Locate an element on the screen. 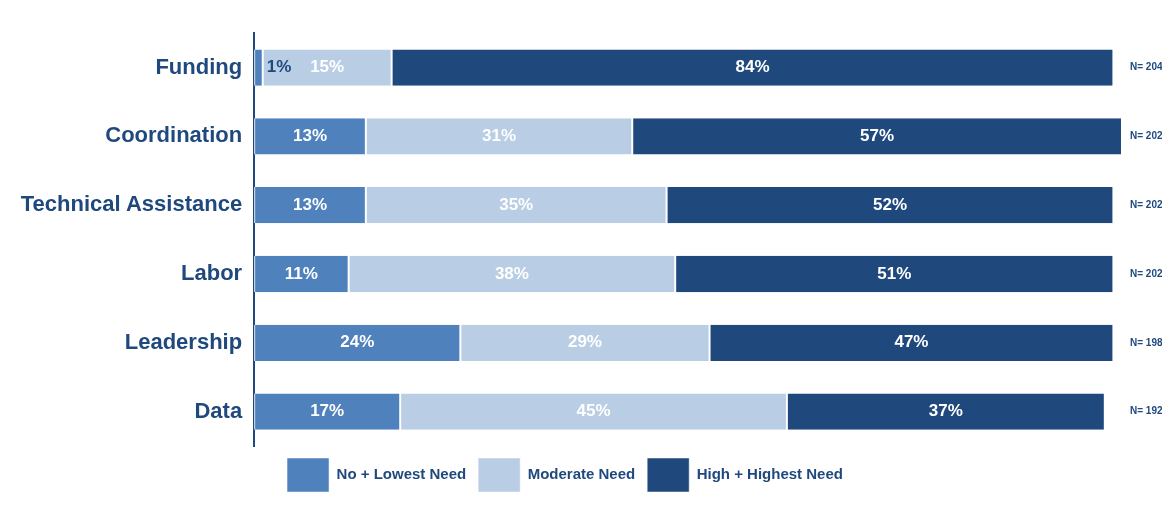 The width and height of the screenshot is (1170, 510). data-label: 37% is located at coordinates (945, 411).